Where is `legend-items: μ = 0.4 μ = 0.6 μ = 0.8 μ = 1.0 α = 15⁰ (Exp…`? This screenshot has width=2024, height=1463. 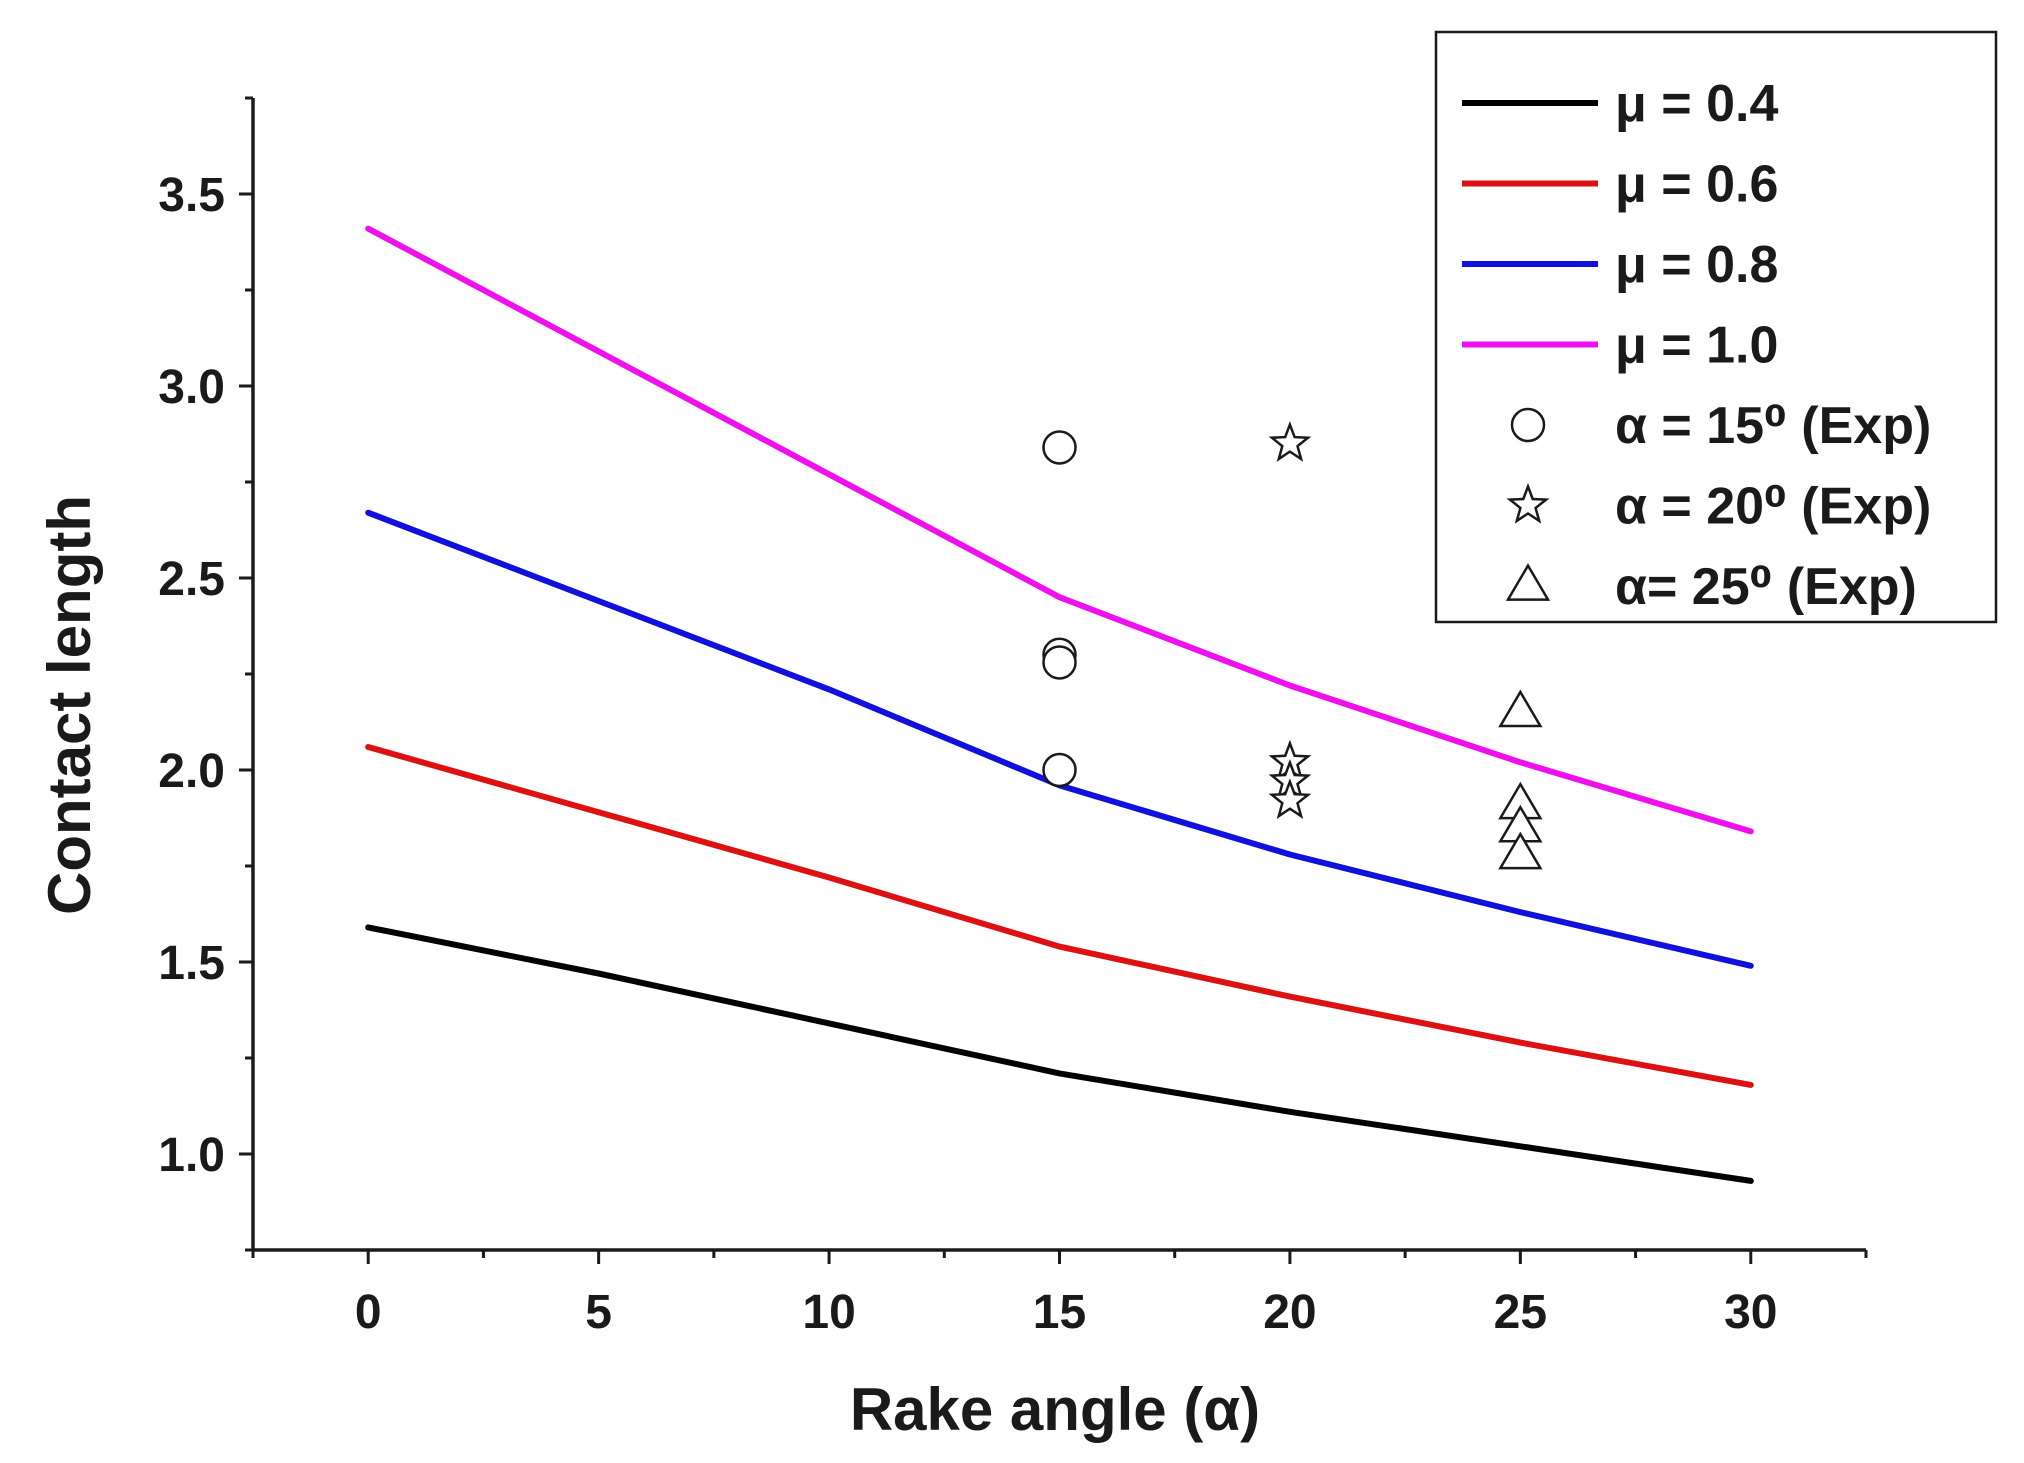
legend-items: μ = 0.4 μ = 0.6 μ = 0.8 μ = 1.0 α = 15⁰ (Exp… is located at coordinates (1696, 345).